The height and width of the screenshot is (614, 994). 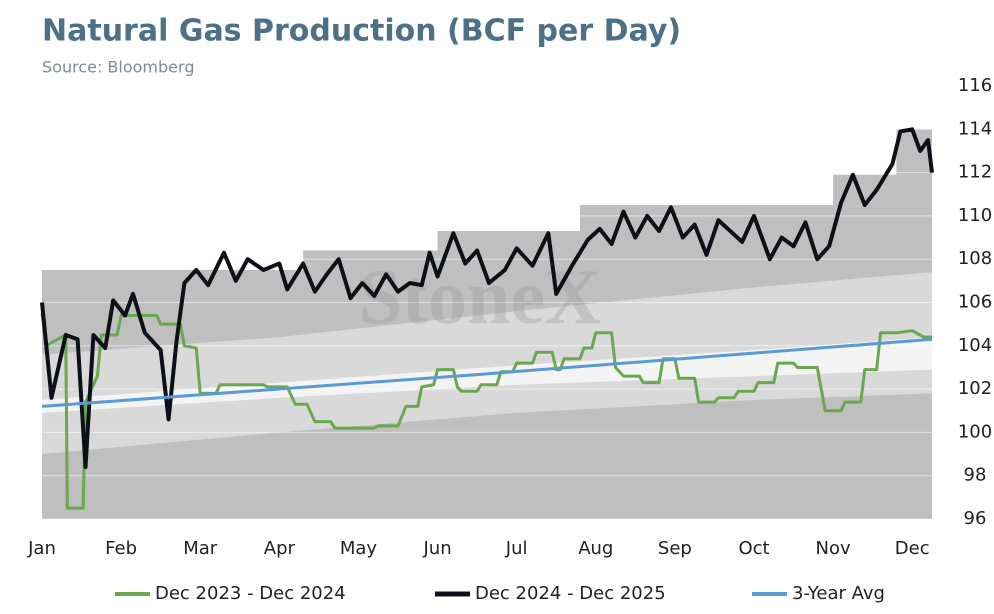 What do you see at coordinates (975, 215) in the screenshot?
I see `y-tick-label: 110` at bounding box center [975, 215].